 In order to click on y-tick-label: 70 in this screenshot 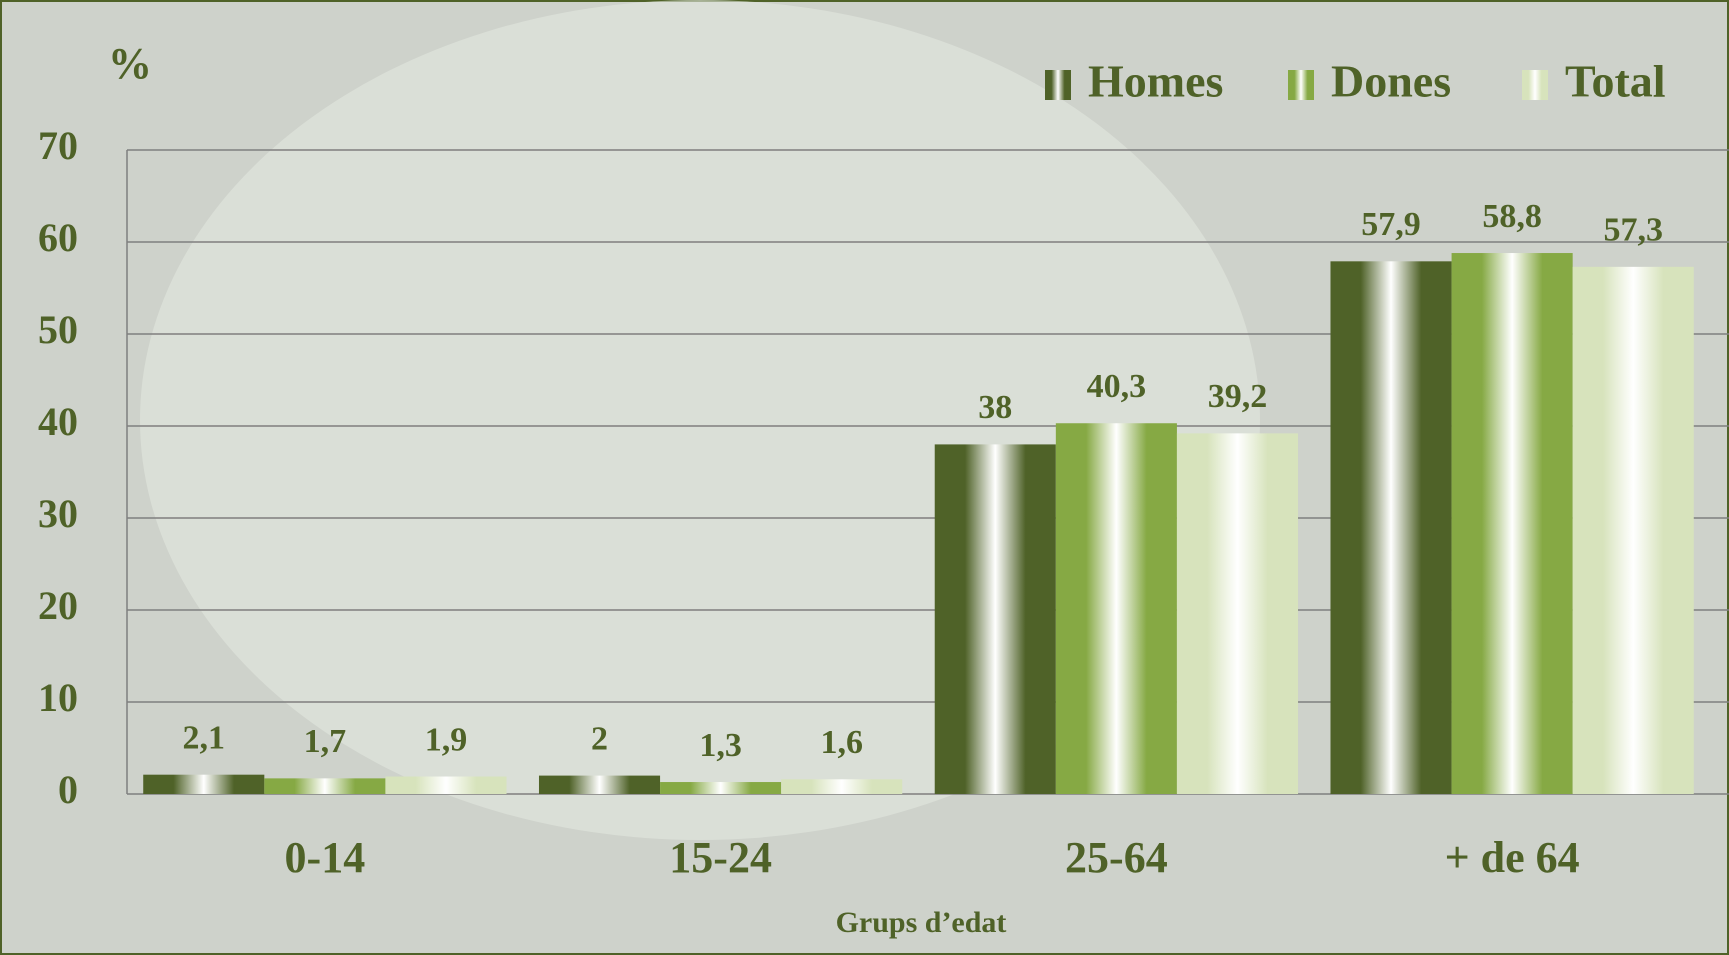, I will do `click(58, 145)`.